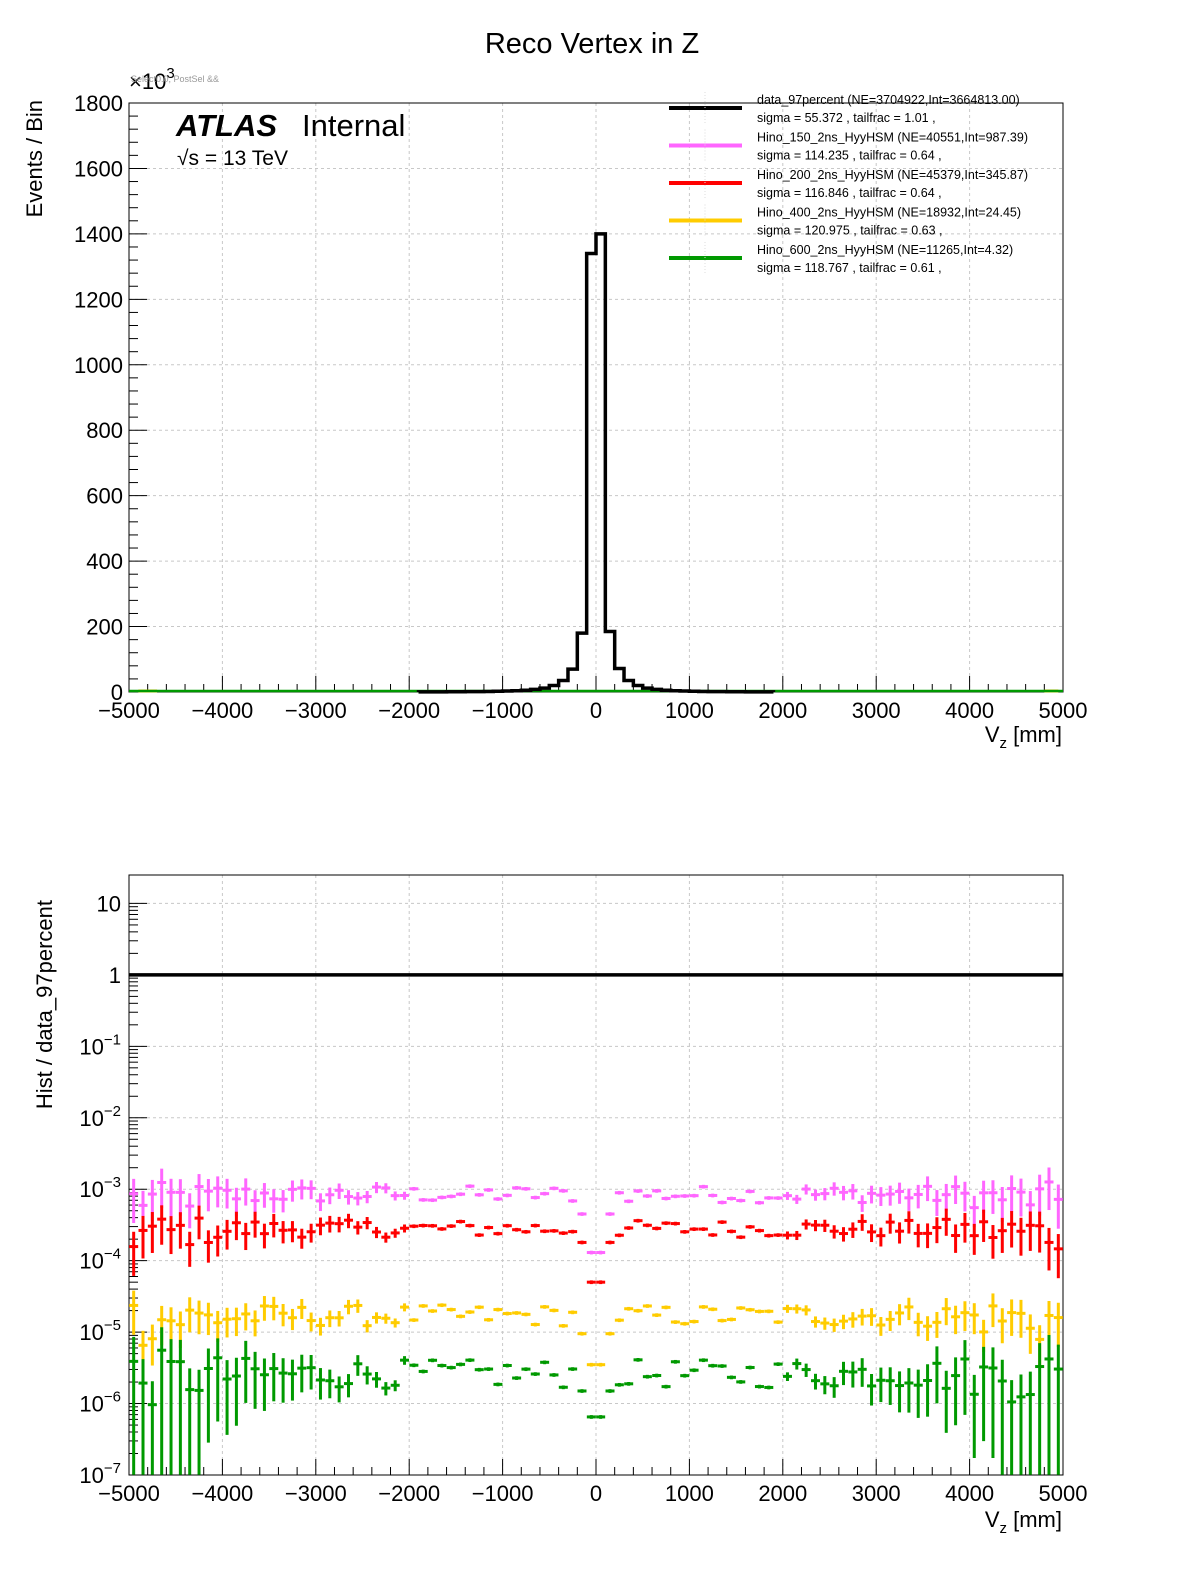  What do you see at coordinates (98, 234) in the screenshot?
I see `y-tick-label: 1400` at bounding box center [98, 234].